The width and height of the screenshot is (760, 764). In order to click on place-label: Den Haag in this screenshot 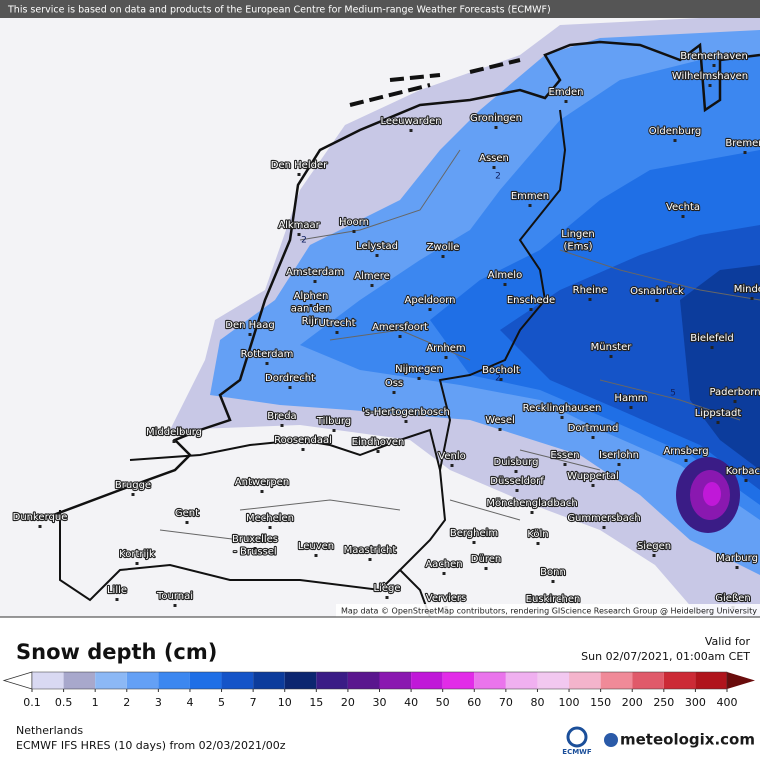, I will do `click(250, 325)`.